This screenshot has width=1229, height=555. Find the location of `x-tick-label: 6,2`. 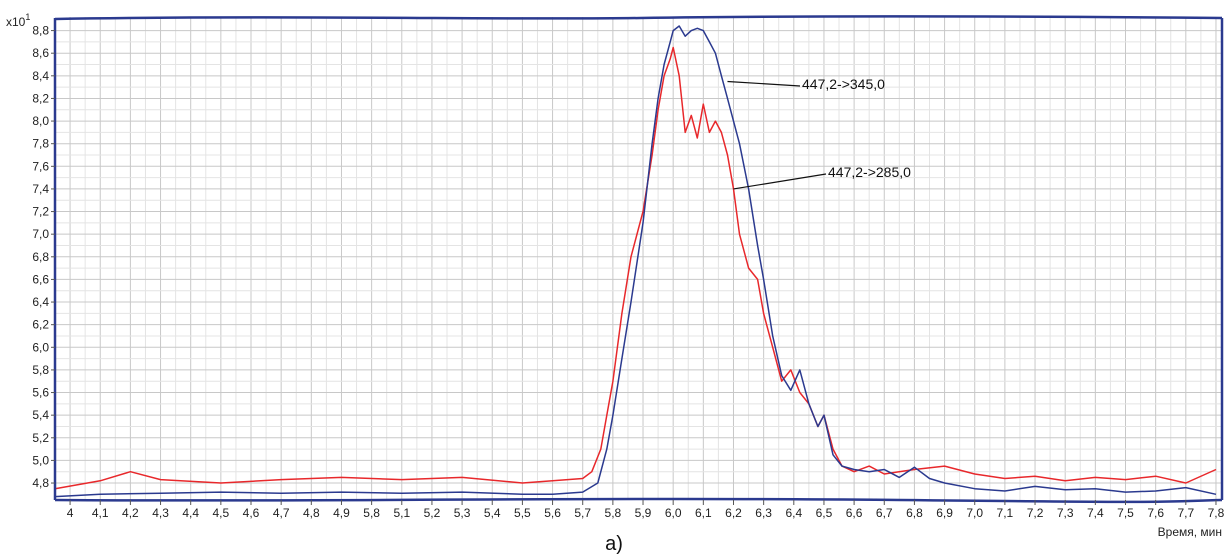

x-tick-label: 6,2 is located at coordinates (733, 513).